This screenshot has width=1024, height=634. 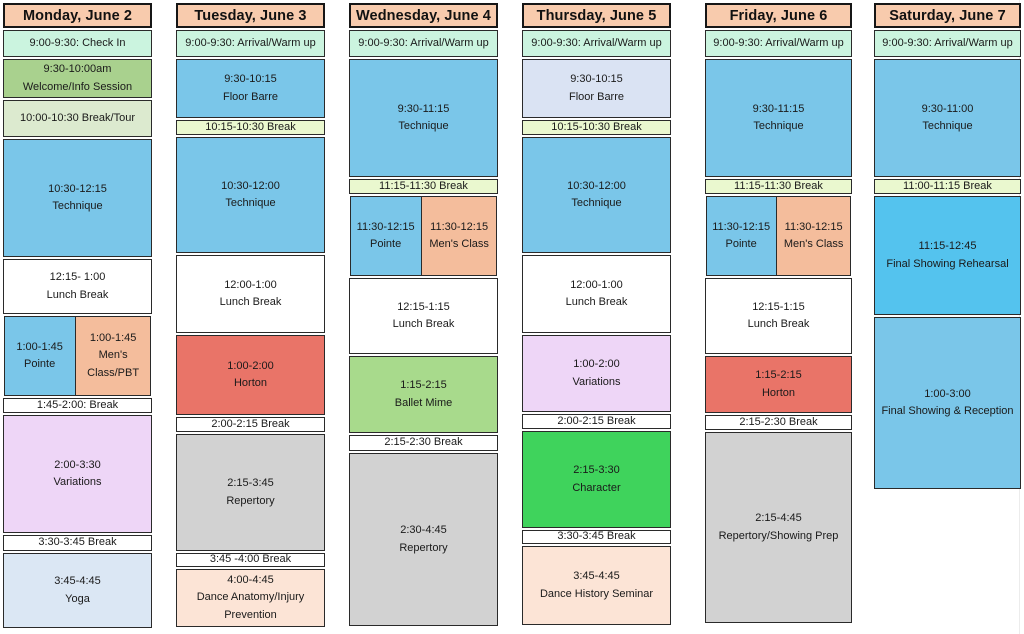 I want to click on event-text-line: 1:00-1:45, so click(x=113, y=338).